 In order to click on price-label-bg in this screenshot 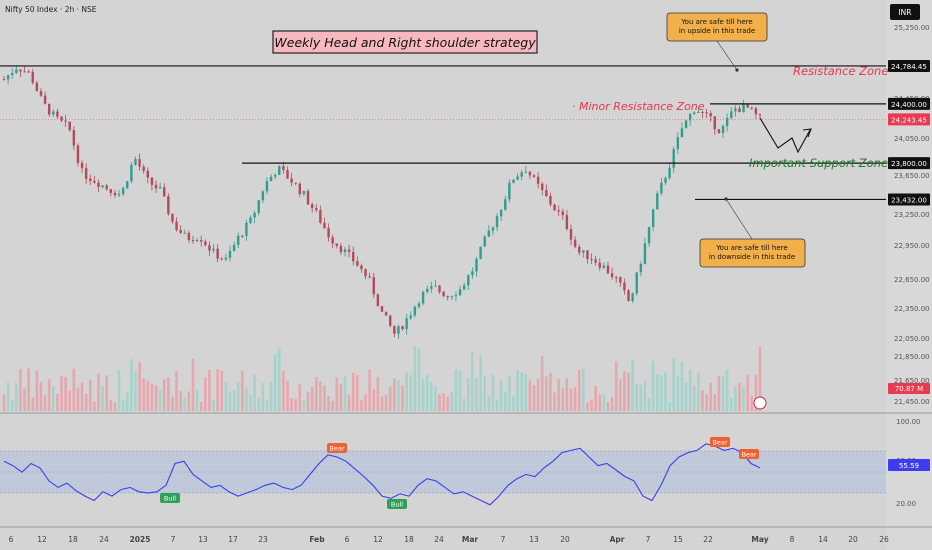, I will do `click(909, 163)`.